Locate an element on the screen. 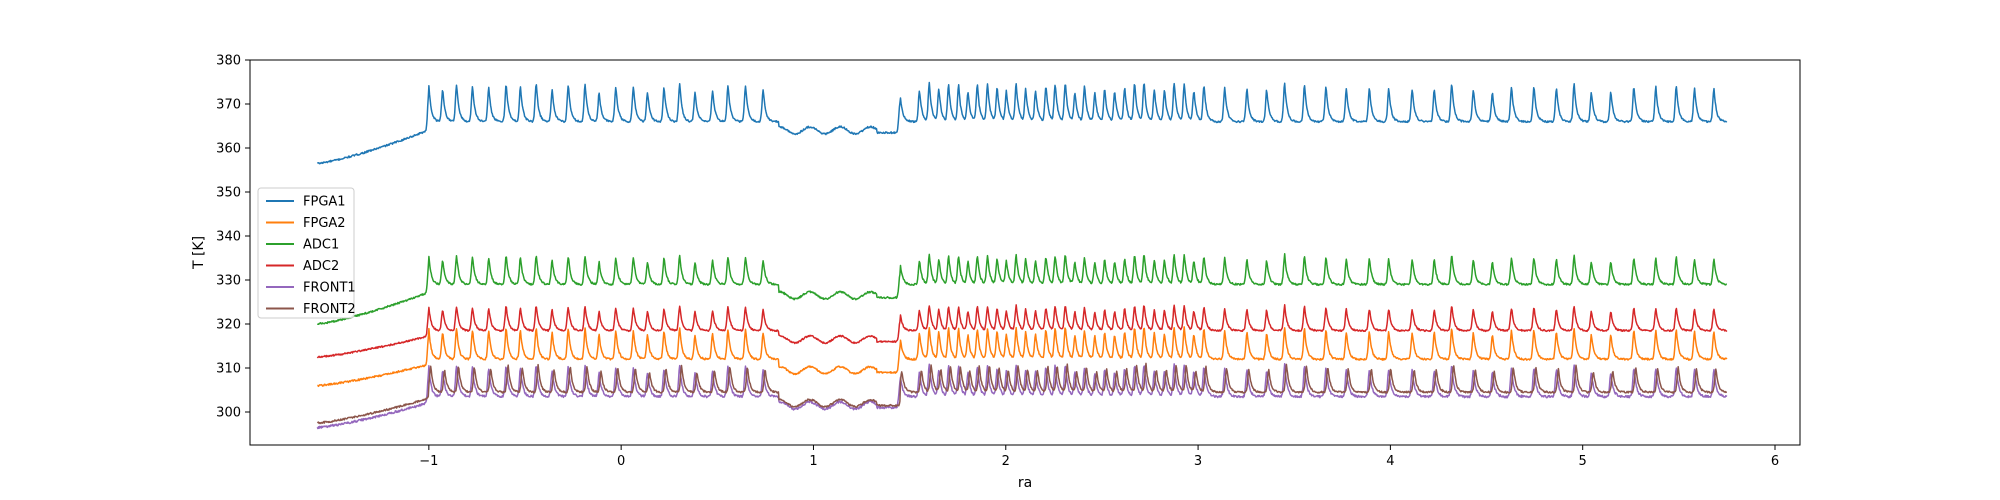  y-axis: 300 310 320 330 340 350 360 370 380 is located at coordinates (233, 237).